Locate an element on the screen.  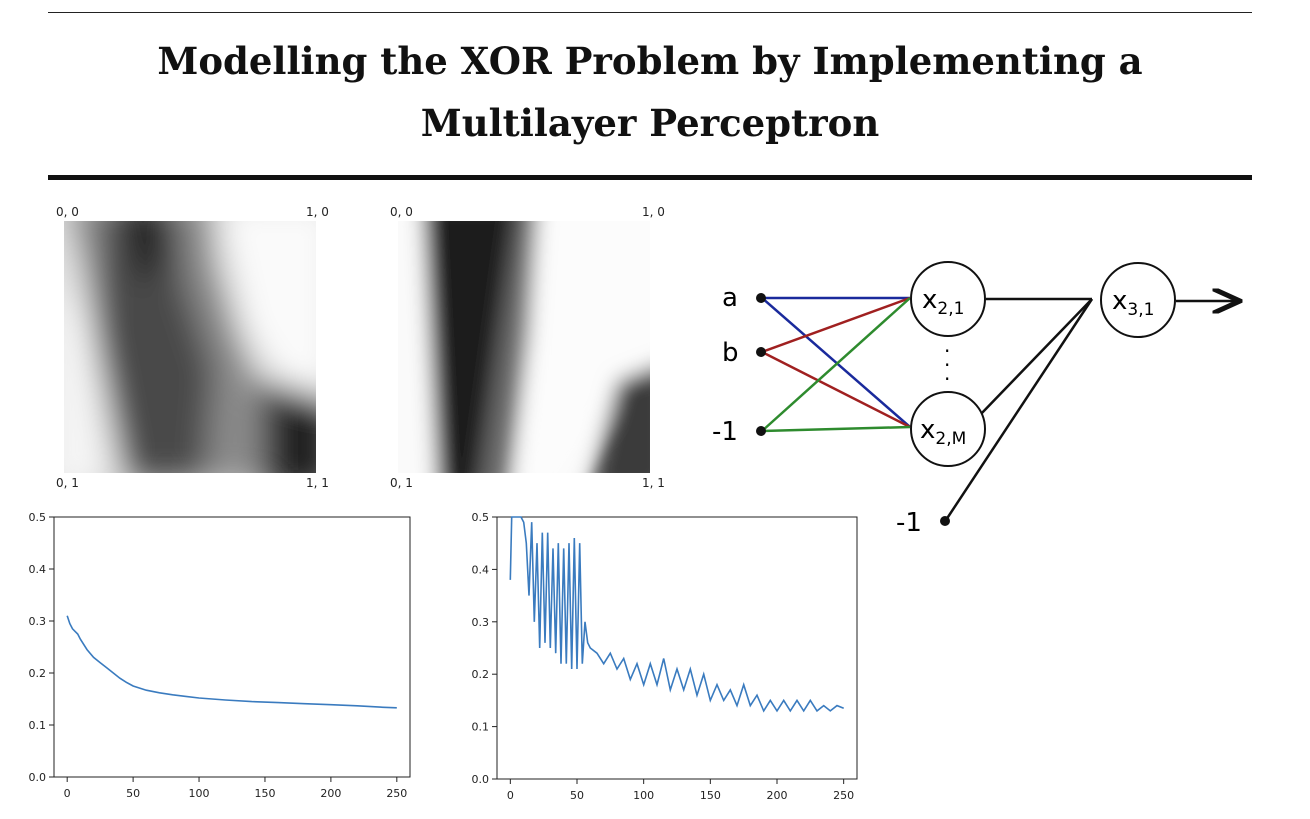
heatmap-2-corner-top-right: 1, 0 is located at coordinates (653, 212).